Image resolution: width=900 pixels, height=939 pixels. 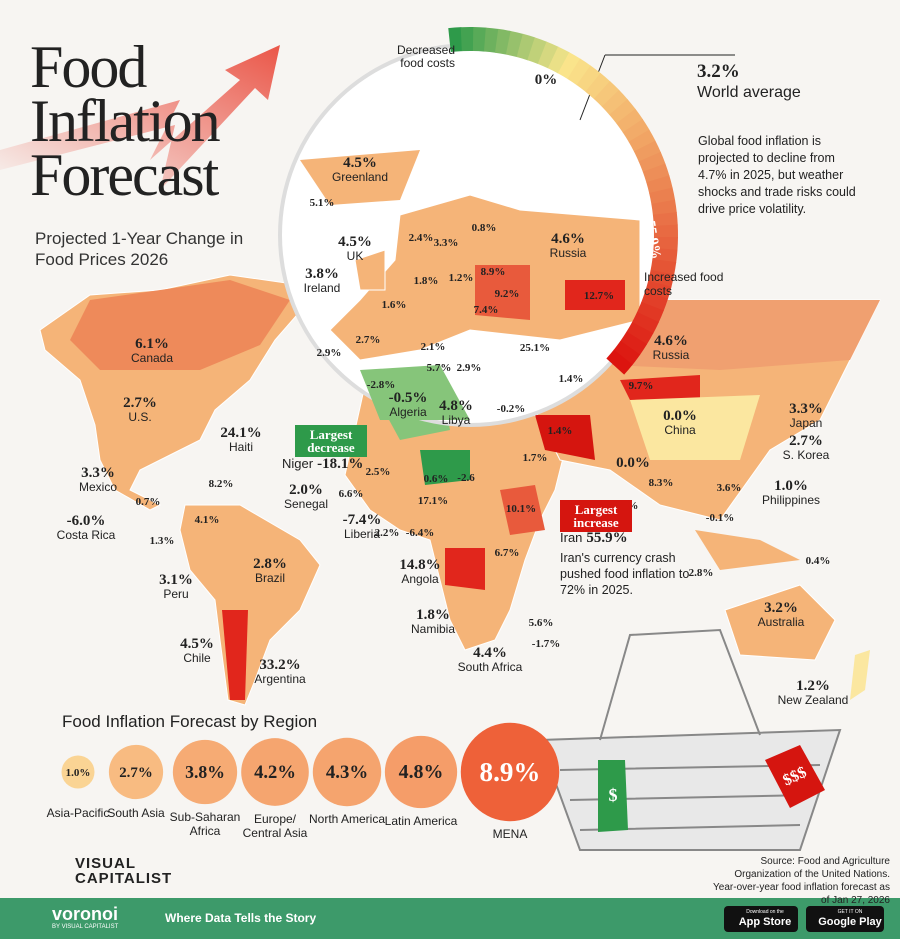 I want to click on country-label: 2.7%, so click(x=368, y=340).